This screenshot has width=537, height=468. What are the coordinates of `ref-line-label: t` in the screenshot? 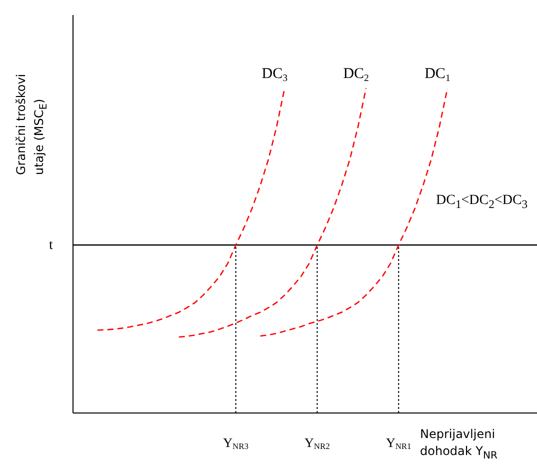 It's located at (51, 246).